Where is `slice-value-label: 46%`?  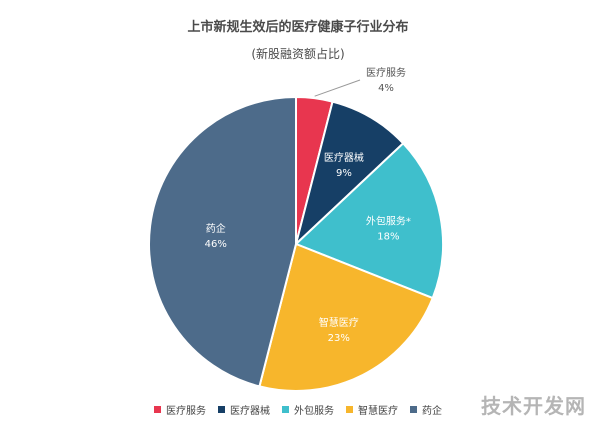
slice-value-label: 46% is located at coordinates (216, 244).